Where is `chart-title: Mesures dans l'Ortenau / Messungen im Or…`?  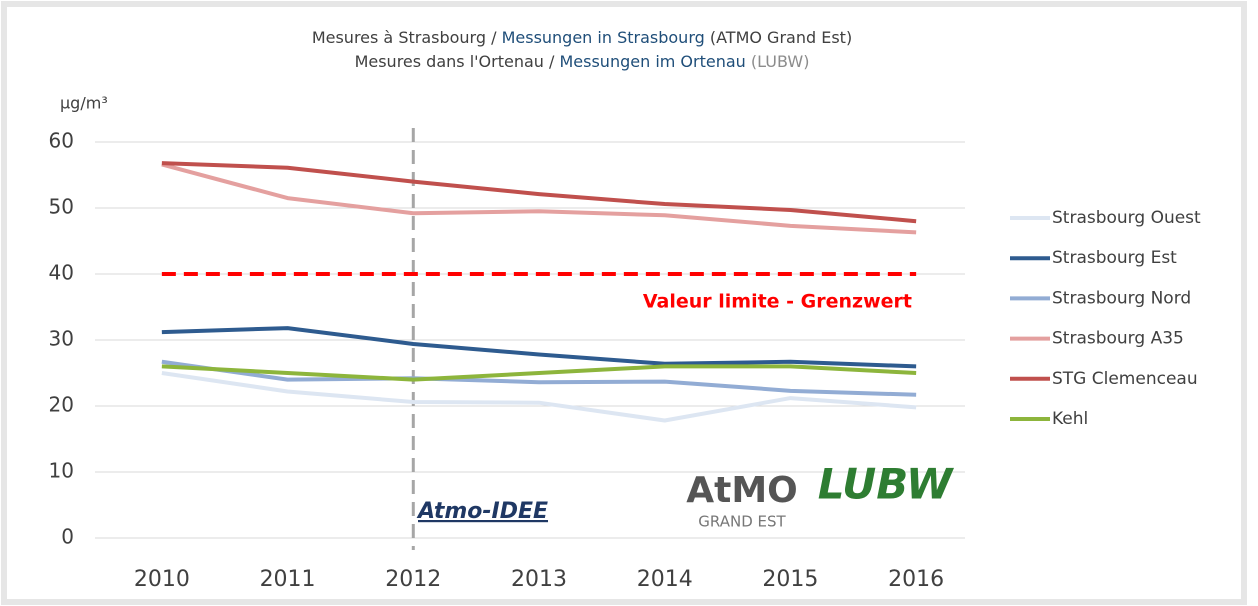 chart-title: Mesures dans l'Ortenau / Messungen im Or… is located at coordinates (582, 61).